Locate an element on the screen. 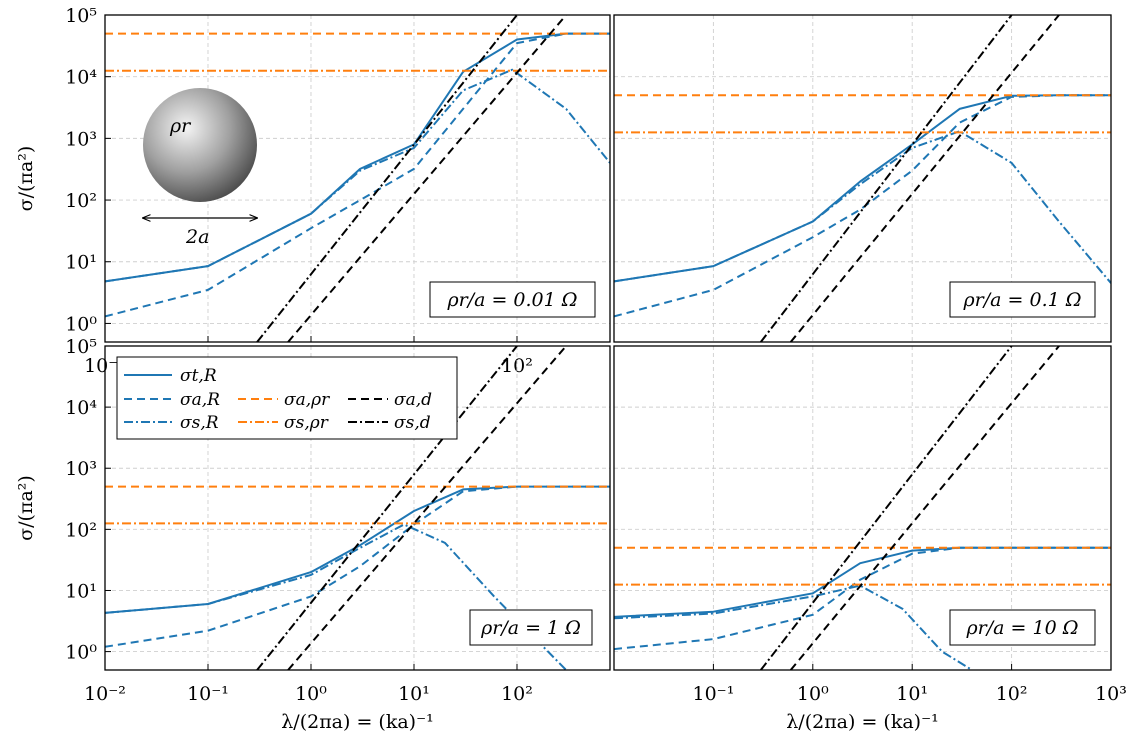 The image size is (1130, 740). legend-label: σt,R is located at coordinates (198, 376).